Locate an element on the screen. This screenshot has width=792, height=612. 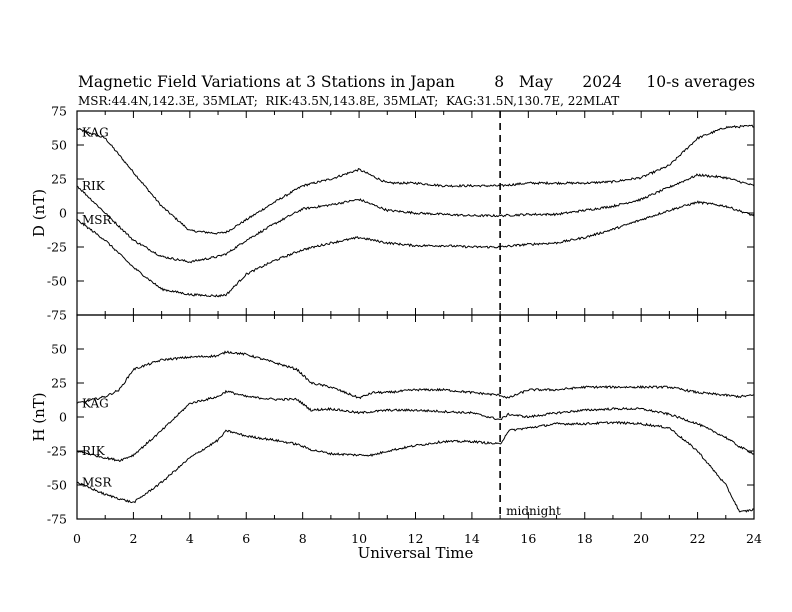
x-tick-label: 18 is located at coordinates (585, 538).